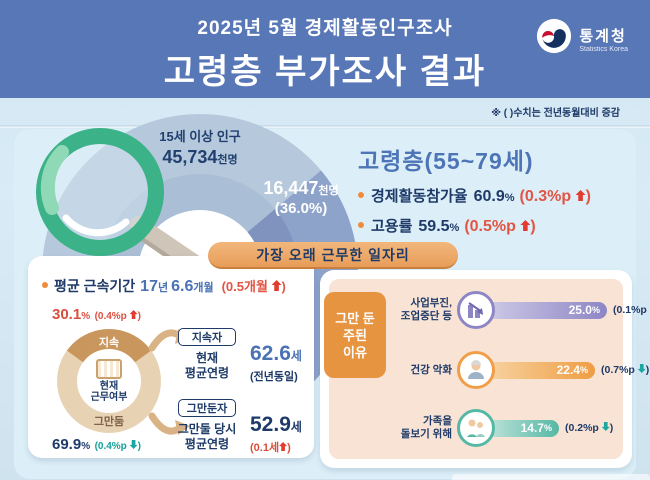 This screenshot has height=480, width=650. What do you see at coordinates (325, 126) in the screenshot?
I see `divider-line` at bounding box center [325, 126].